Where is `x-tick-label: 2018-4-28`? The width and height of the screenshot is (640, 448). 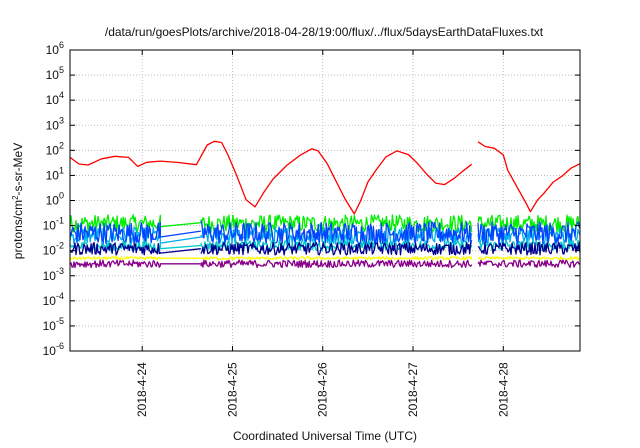
x-tick-label: 2018-4-28 is located at coordinates (503, 389).